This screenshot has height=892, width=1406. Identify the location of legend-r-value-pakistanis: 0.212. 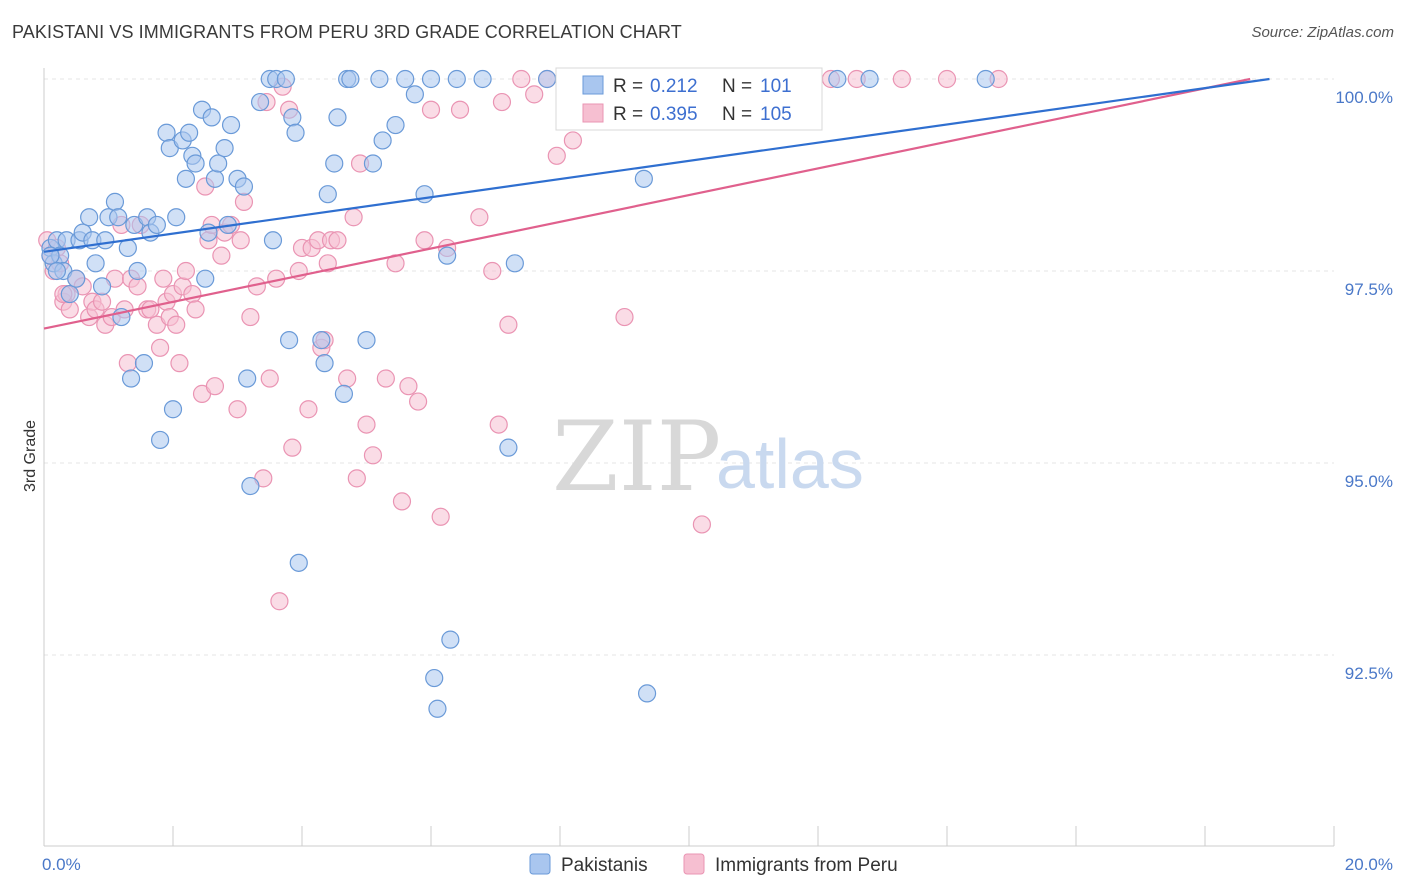
(674, 86).